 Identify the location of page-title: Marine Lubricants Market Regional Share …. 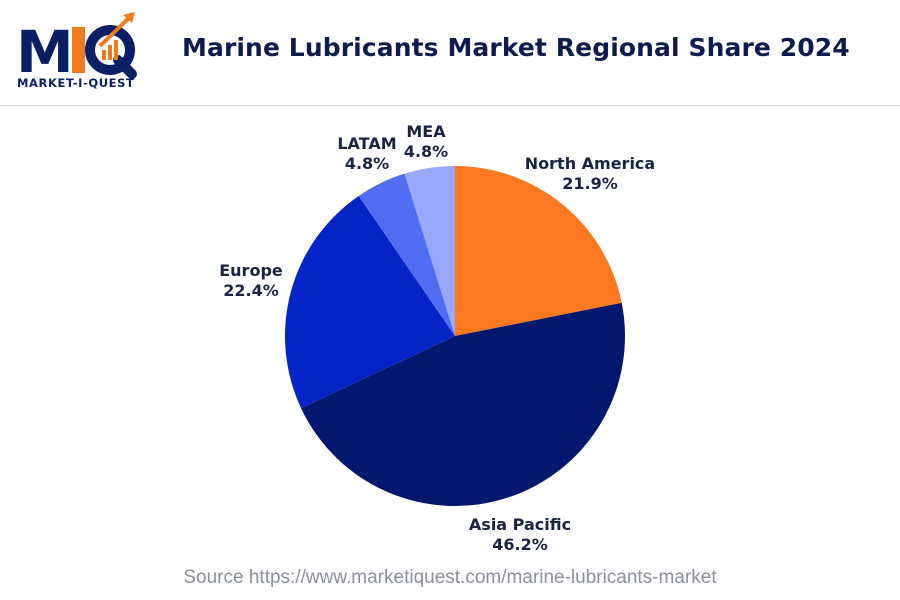
(516, 47).